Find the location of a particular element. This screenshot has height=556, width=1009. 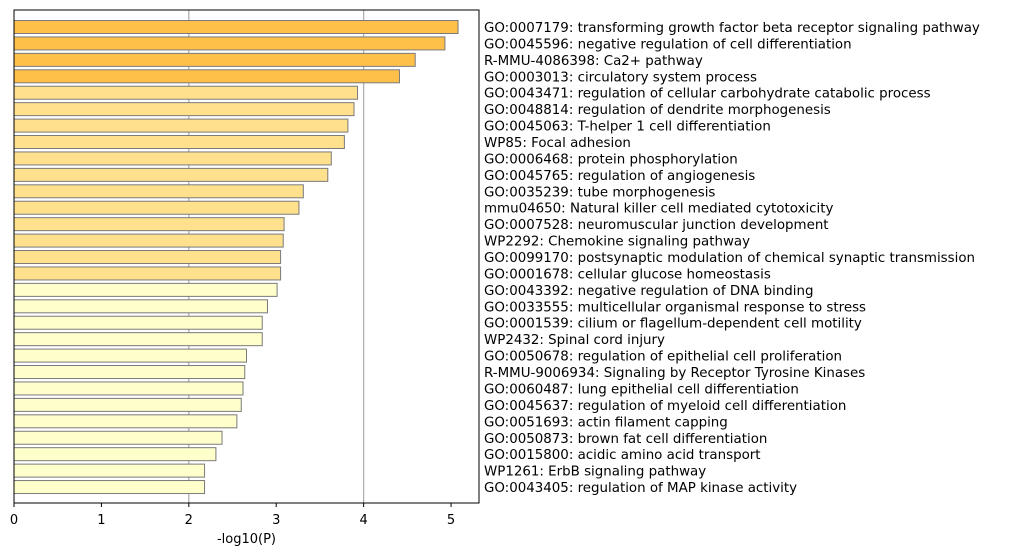

category-label: WP1261: ErbB signaling pathway is located at coordinates (595, 472).